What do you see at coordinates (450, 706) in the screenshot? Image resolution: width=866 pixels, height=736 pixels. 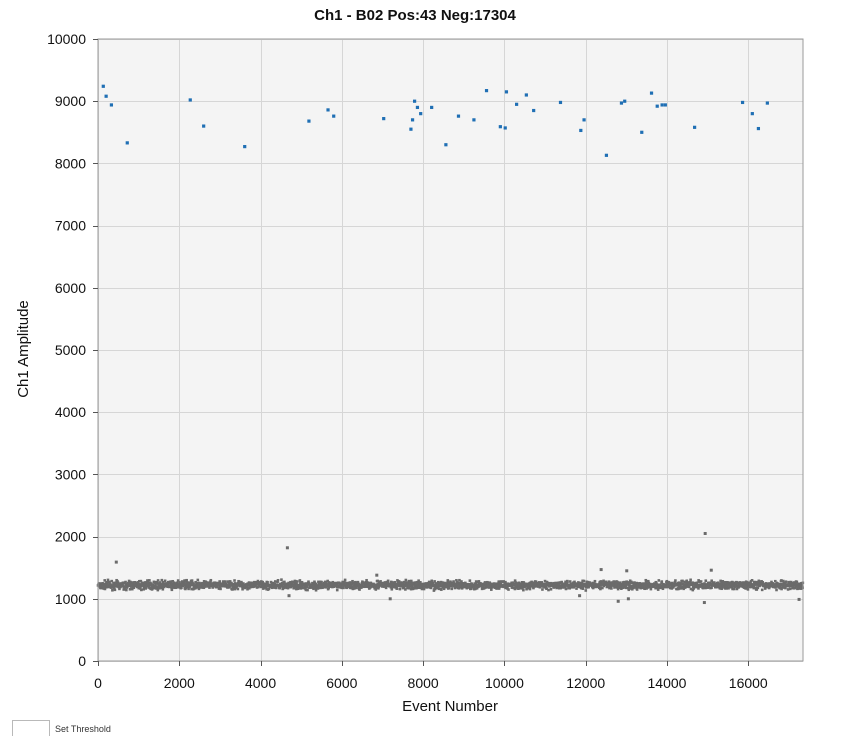 I see `x-axis-label: Event Number` at bounding box center [450, 706].